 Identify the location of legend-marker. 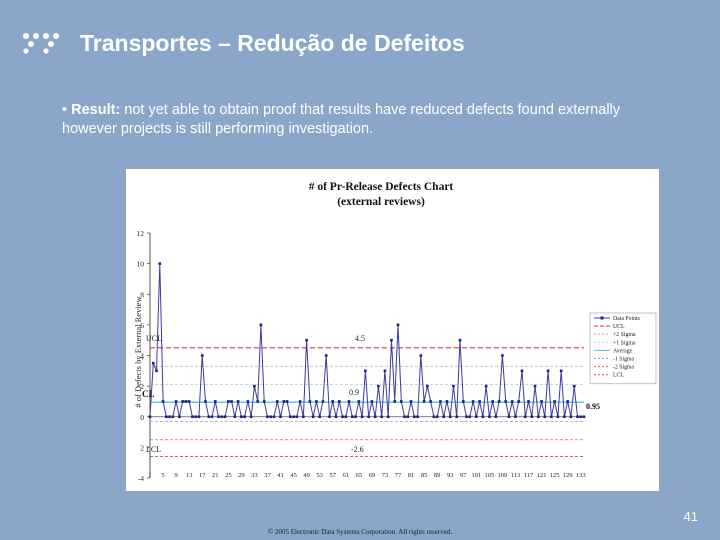
(602, 318).